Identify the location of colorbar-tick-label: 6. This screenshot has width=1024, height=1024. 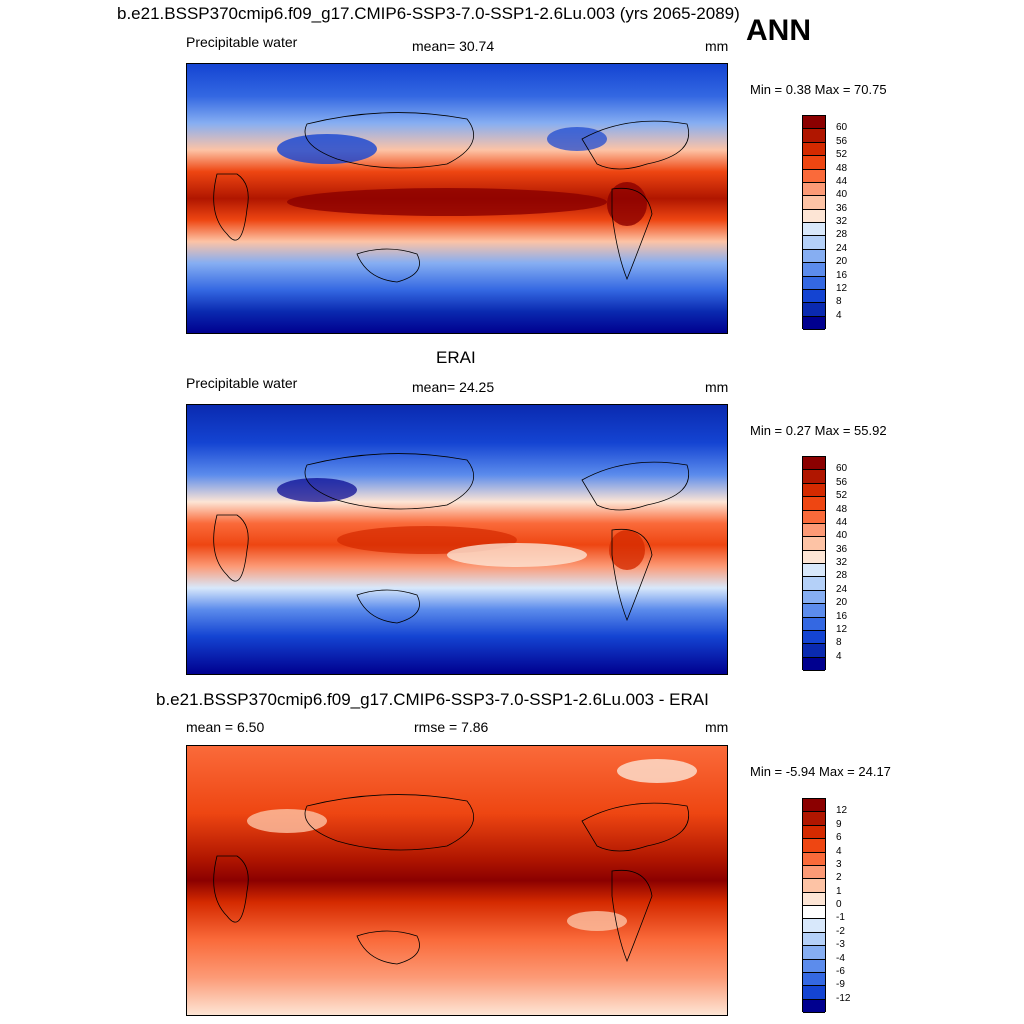
(839, 838).